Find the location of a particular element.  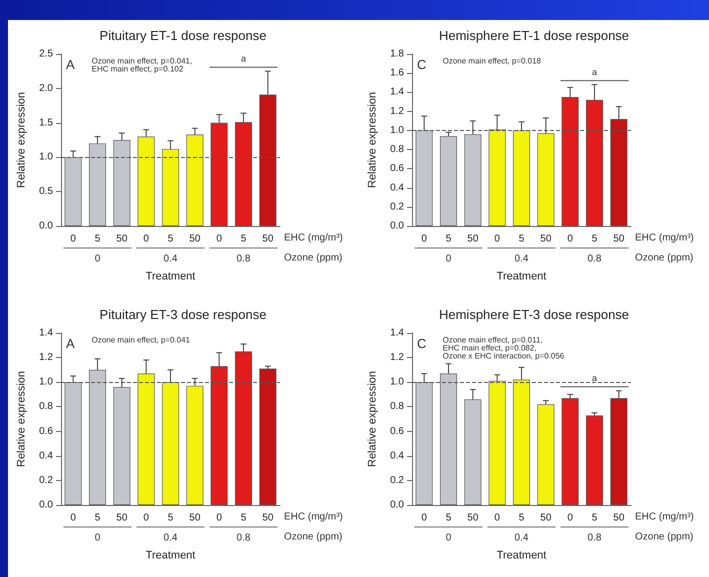

annotation: Ozone main effect, p=0.041, EHC main effect, p=0.102 is located at coordinates (142, 65).